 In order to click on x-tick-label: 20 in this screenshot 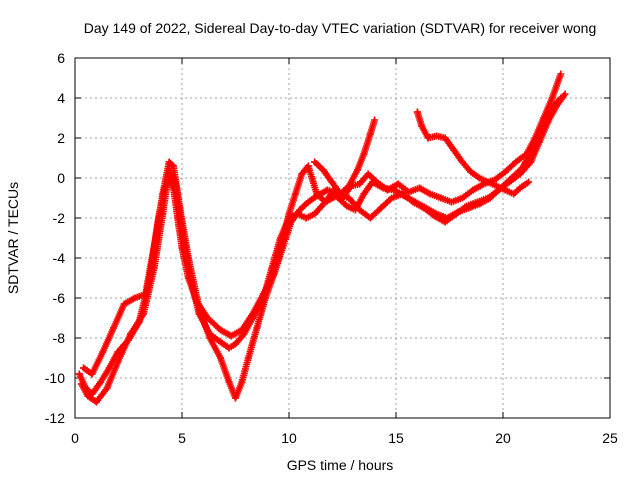, I will do `click(503, 438)`.